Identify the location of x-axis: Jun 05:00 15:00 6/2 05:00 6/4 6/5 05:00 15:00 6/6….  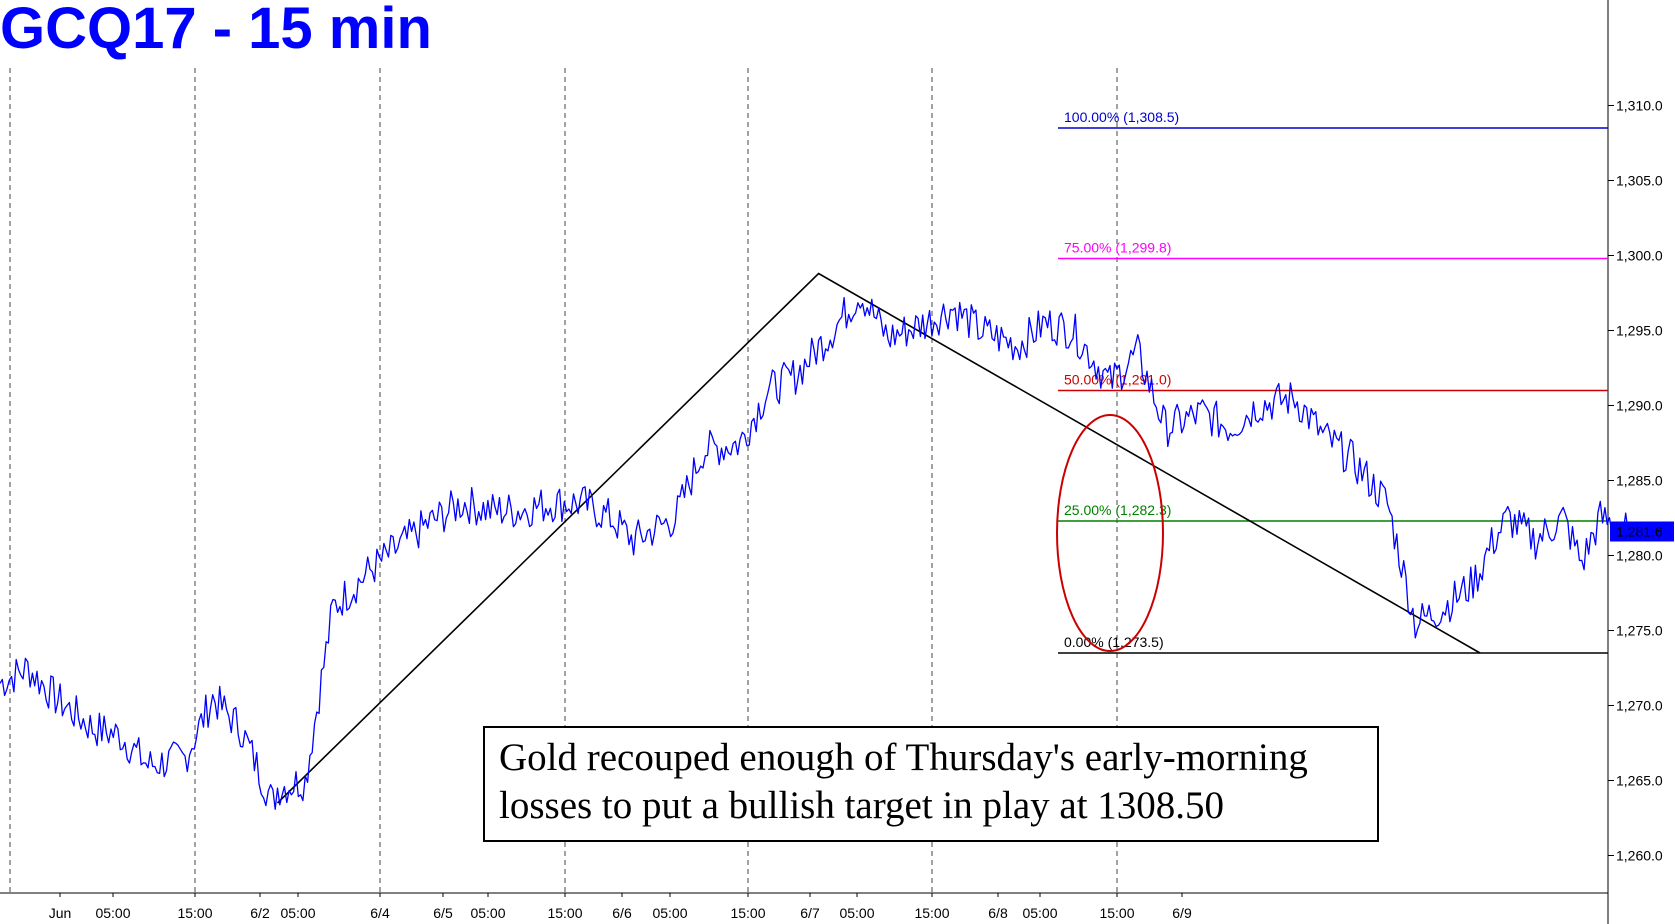
(620, 907).